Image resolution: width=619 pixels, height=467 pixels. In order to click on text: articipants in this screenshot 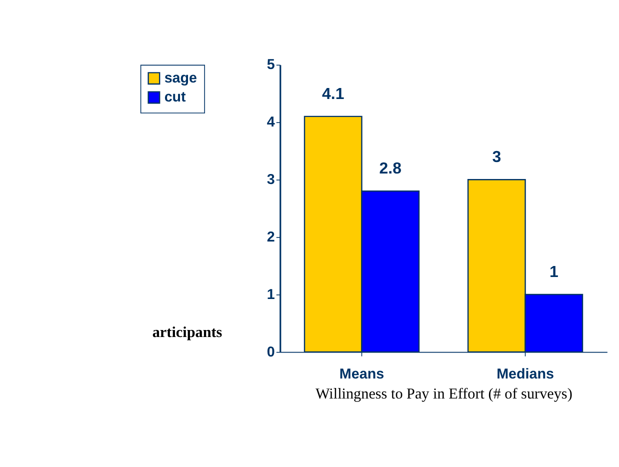, I will do `click(187, 332)`.